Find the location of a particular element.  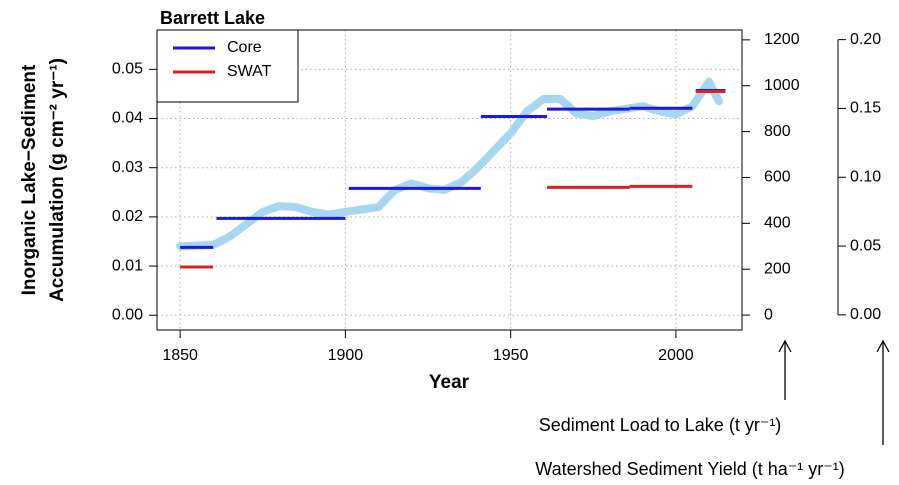

y-axis-label: Inorganic Lake−Sediment is located at coordinates (29, 179).